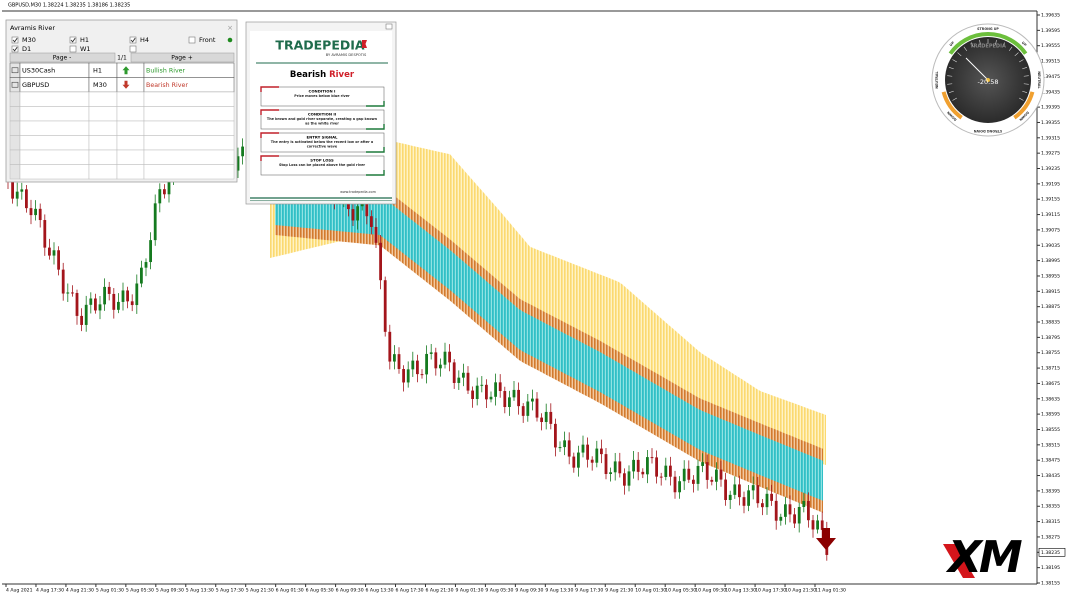 This screenshot has height=597, width=1067. I want to click on card-close, so click(389, 26).